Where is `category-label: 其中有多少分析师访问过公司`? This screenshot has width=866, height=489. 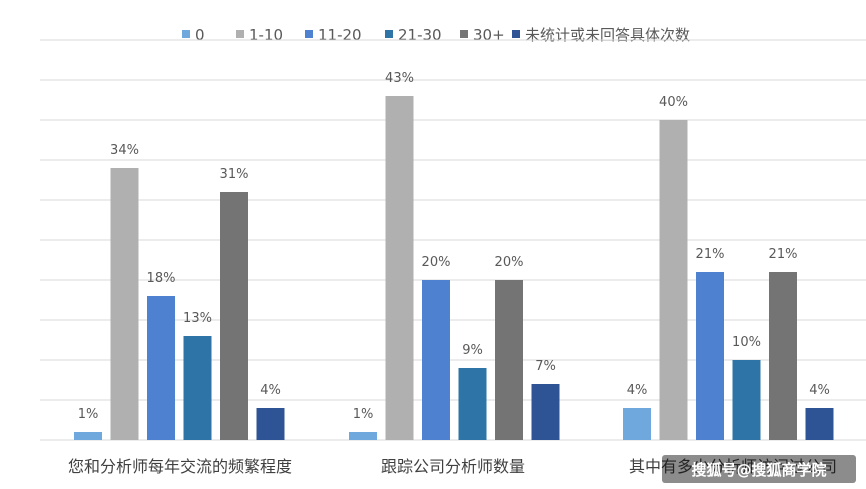
category-label: 其中有多少分析师访问过公司 is located at coordinates (733, 466).